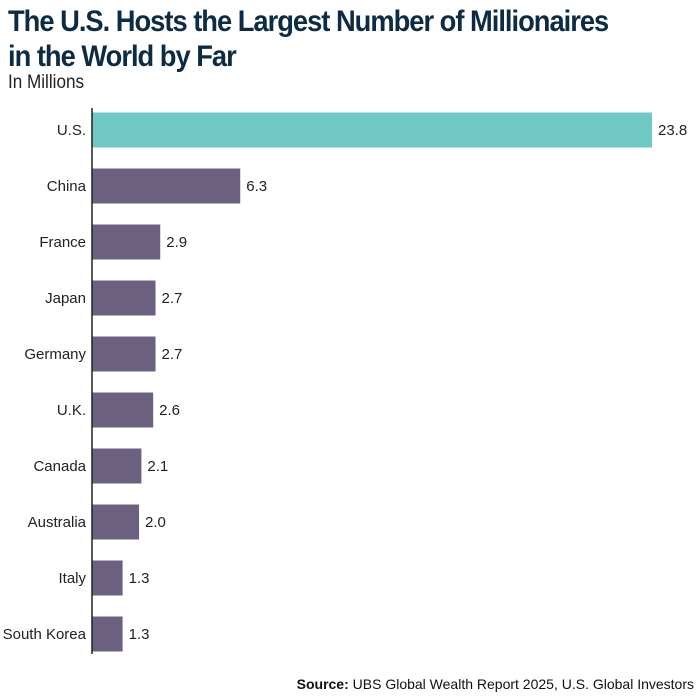 The image size is (700, 700). I want to click on category-label: Japan, so click(65, 298).